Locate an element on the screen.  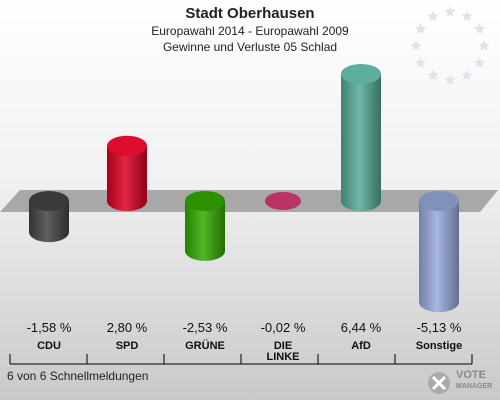
value-label-6: -5,13 % is located at coordinates (439, 327).